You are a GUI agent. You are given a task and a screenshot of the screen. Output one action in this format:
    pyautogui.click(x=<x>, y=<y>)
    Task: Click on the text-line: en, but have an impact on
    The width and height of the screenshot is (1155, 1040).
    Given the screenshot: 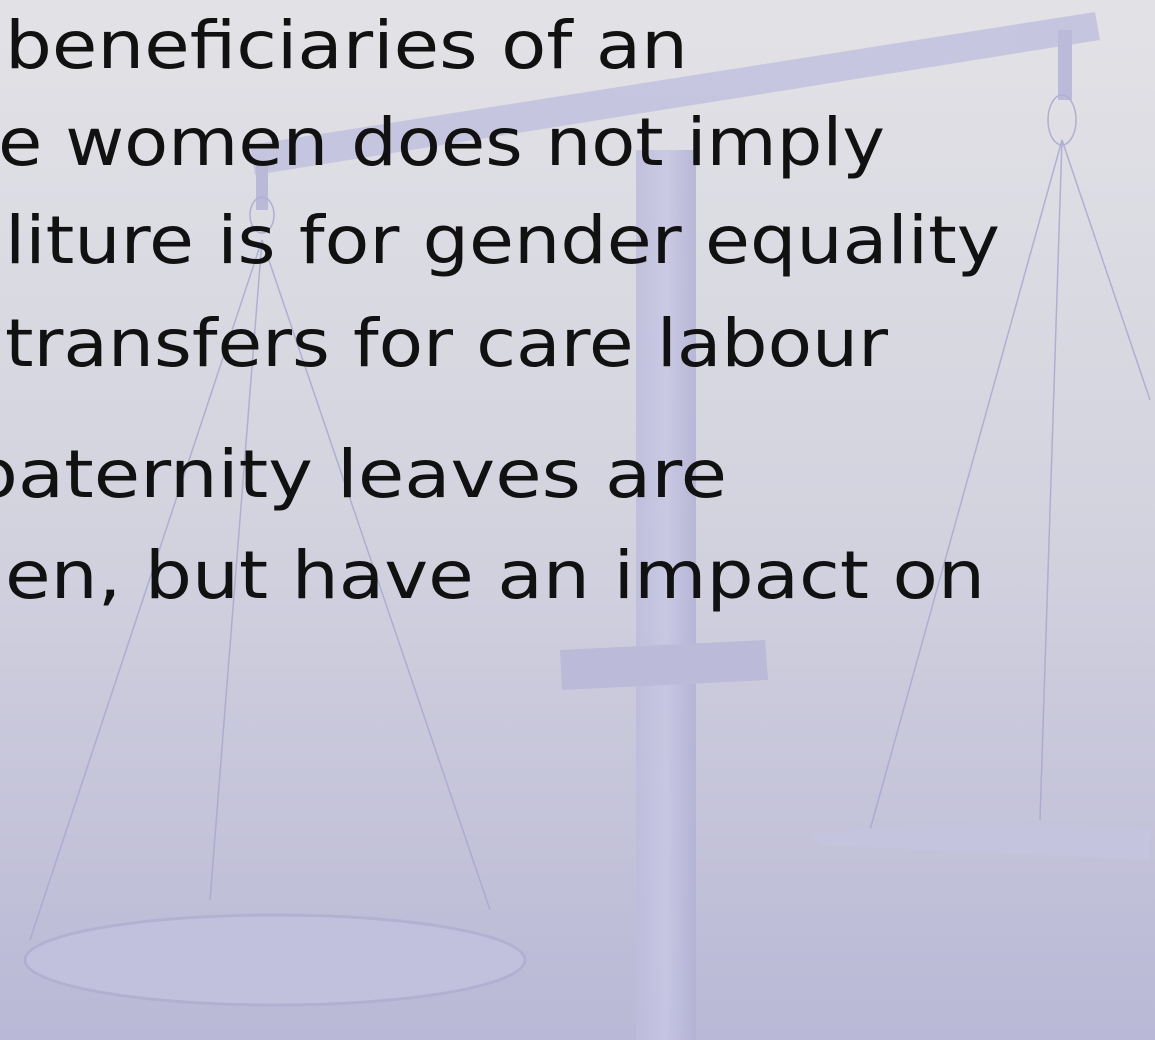 What is the action you would take?
    pyautogui.click(x=495, y=575)
    